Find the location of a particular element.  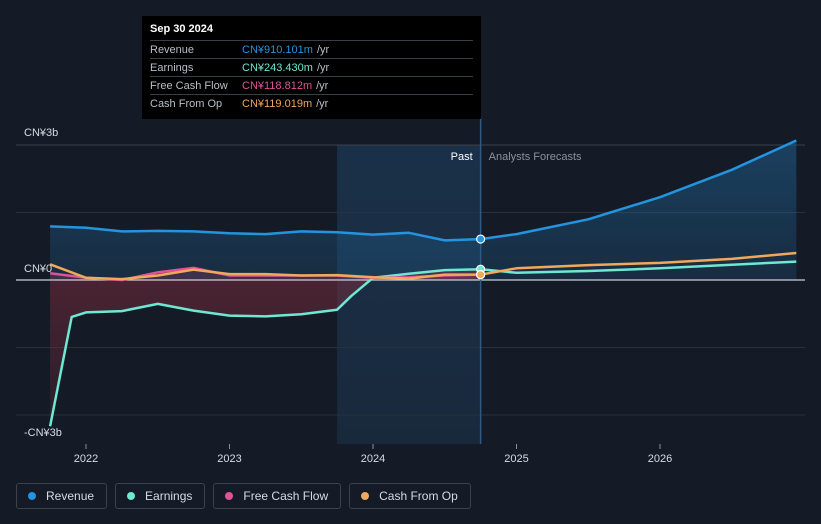

free-cash-flow-dot-icon is located at coordinates (229, 496).